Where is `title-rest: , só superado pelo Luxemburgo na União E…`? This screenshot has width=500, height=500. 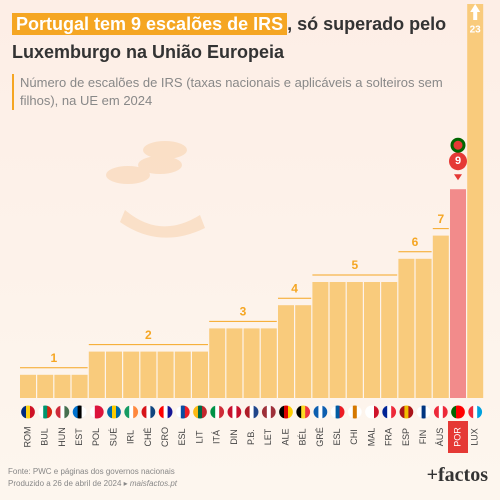 title-rest: , só superado pelo Luxemburgo na União E… is located at coordinates (229, 38).